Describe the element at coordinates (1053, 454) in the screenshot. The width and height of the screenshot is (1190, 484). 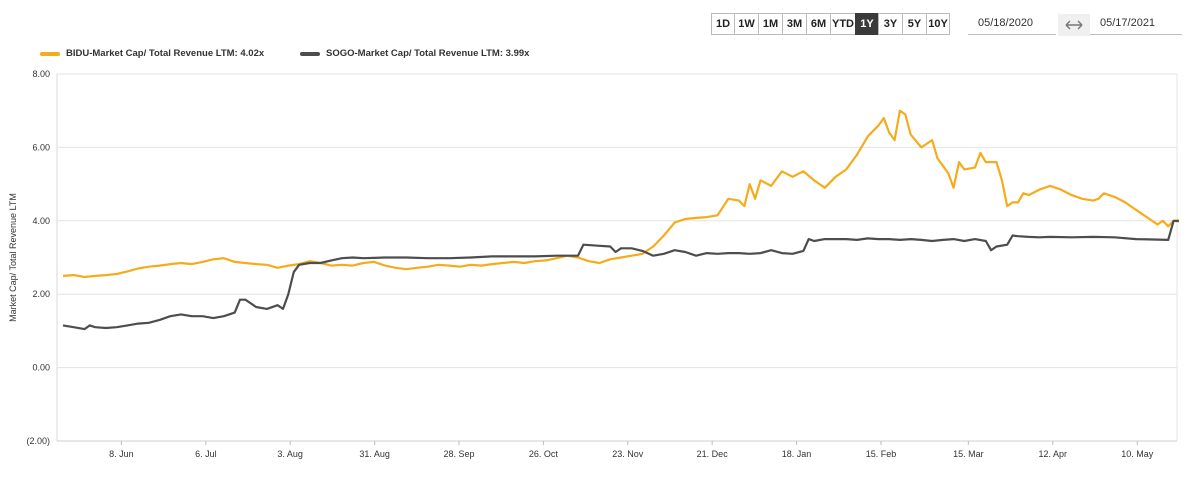
I see `x-tick-label: 12. Apr` at that location.